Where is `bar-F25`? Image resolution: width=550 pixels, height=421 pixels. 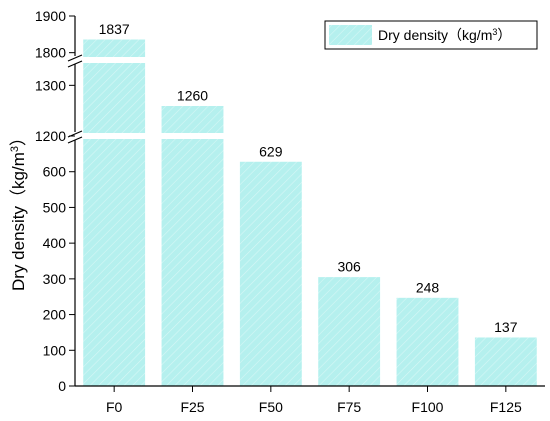
bar-F25 is located at coordinates (192, 246).